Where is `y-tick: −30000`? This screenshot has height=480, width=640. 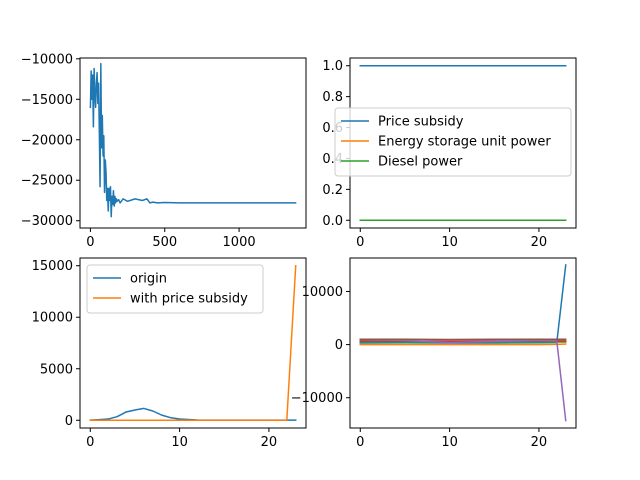 y-tick: −30000 is located at coordinates (50, 221).